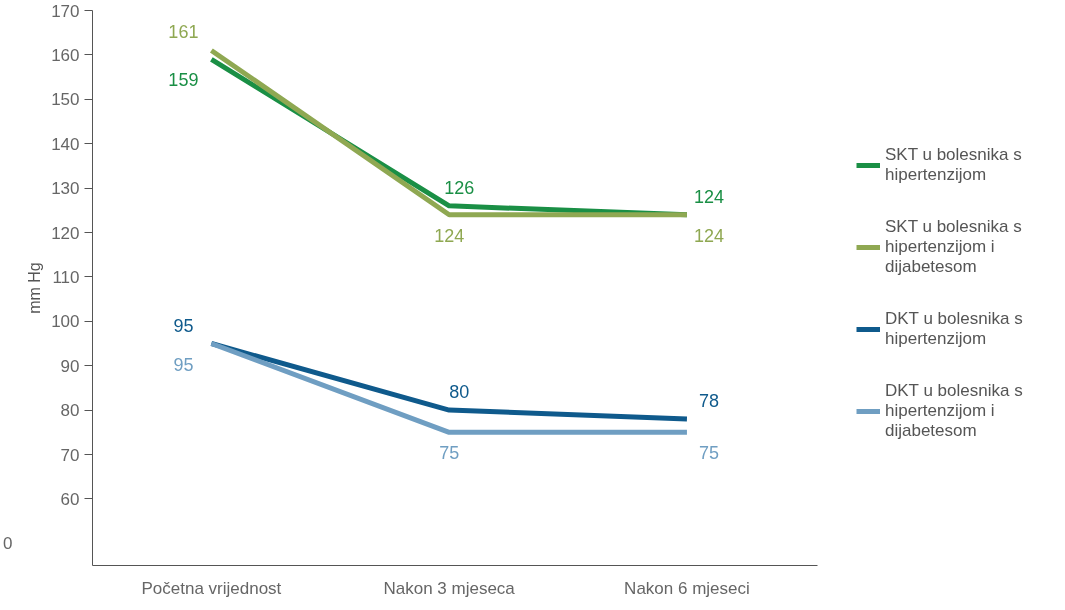  Describe the element at coordinates (70, 499) in the screenshot. I see `y-tick-label: 60` at that location.